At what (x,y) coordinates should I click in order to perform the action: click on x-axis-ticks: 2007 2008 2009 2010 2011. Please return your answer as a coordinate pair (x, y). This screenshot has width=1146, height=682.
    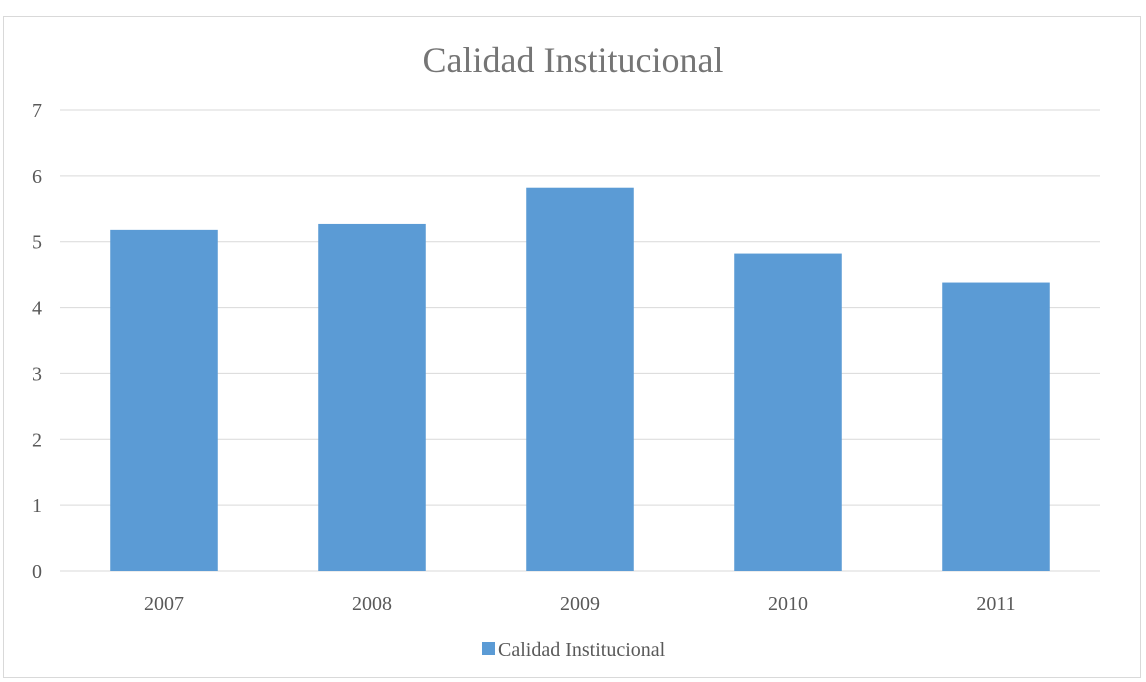
    Looking at the image, I should click on (580, 604).